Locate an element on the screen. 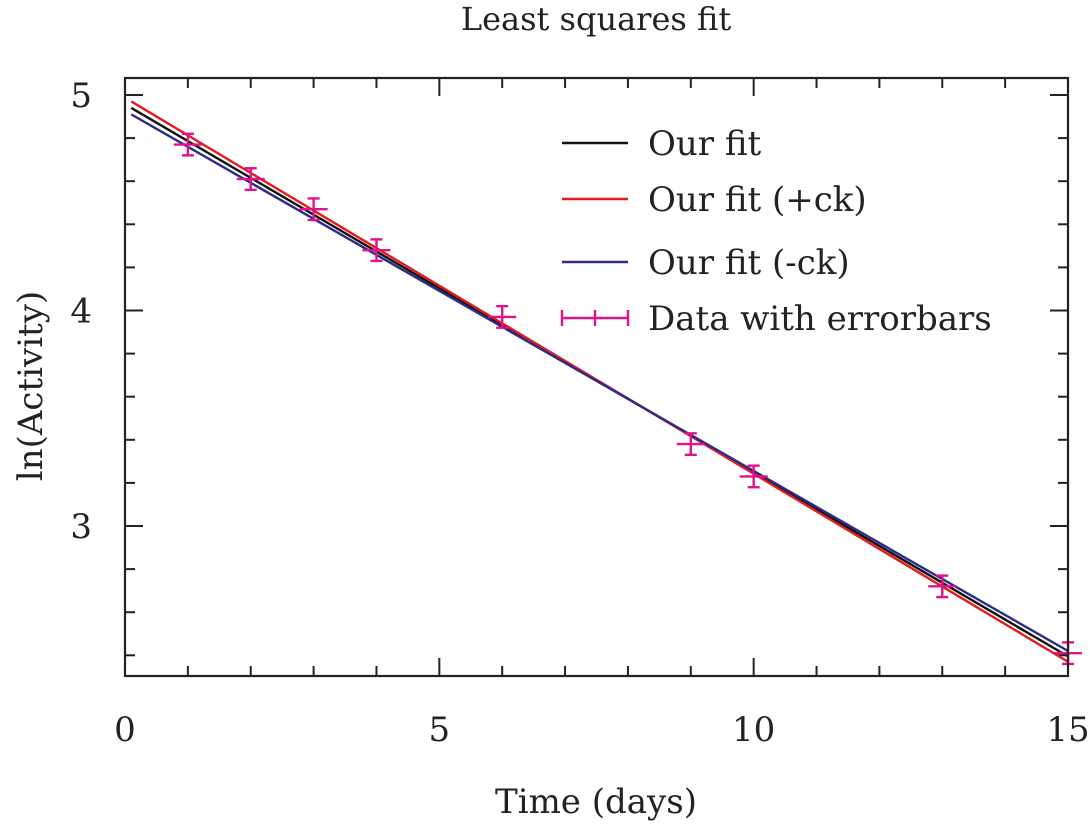  x-axis-label: Time (days) is located at coordinates (596, 802).